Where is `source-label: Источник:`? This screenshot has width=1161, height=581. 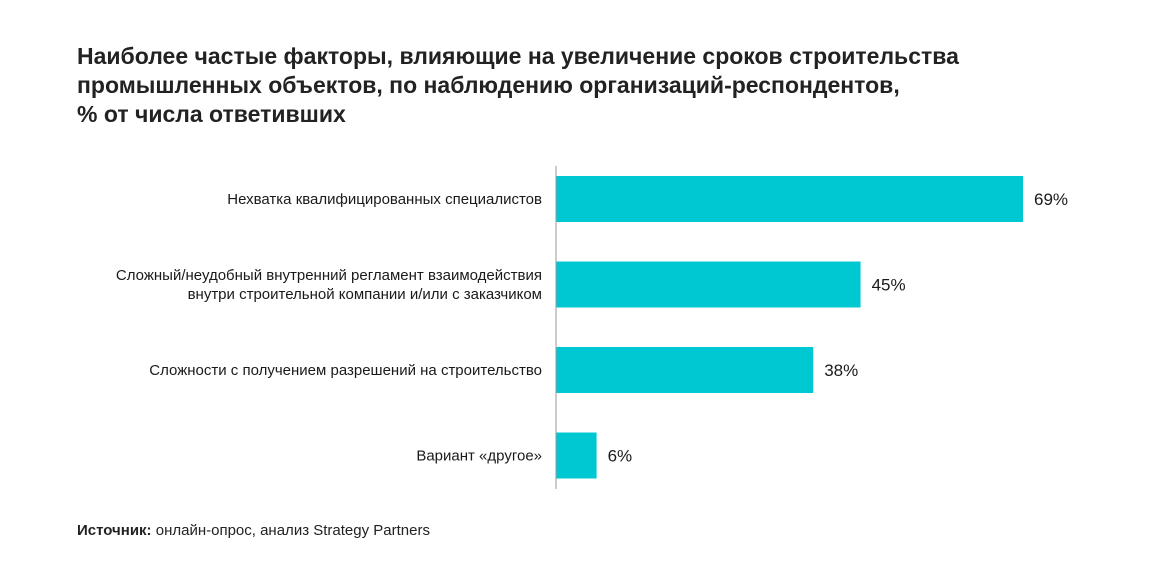
source-label: Источник: is located at coordinates (114, 530).